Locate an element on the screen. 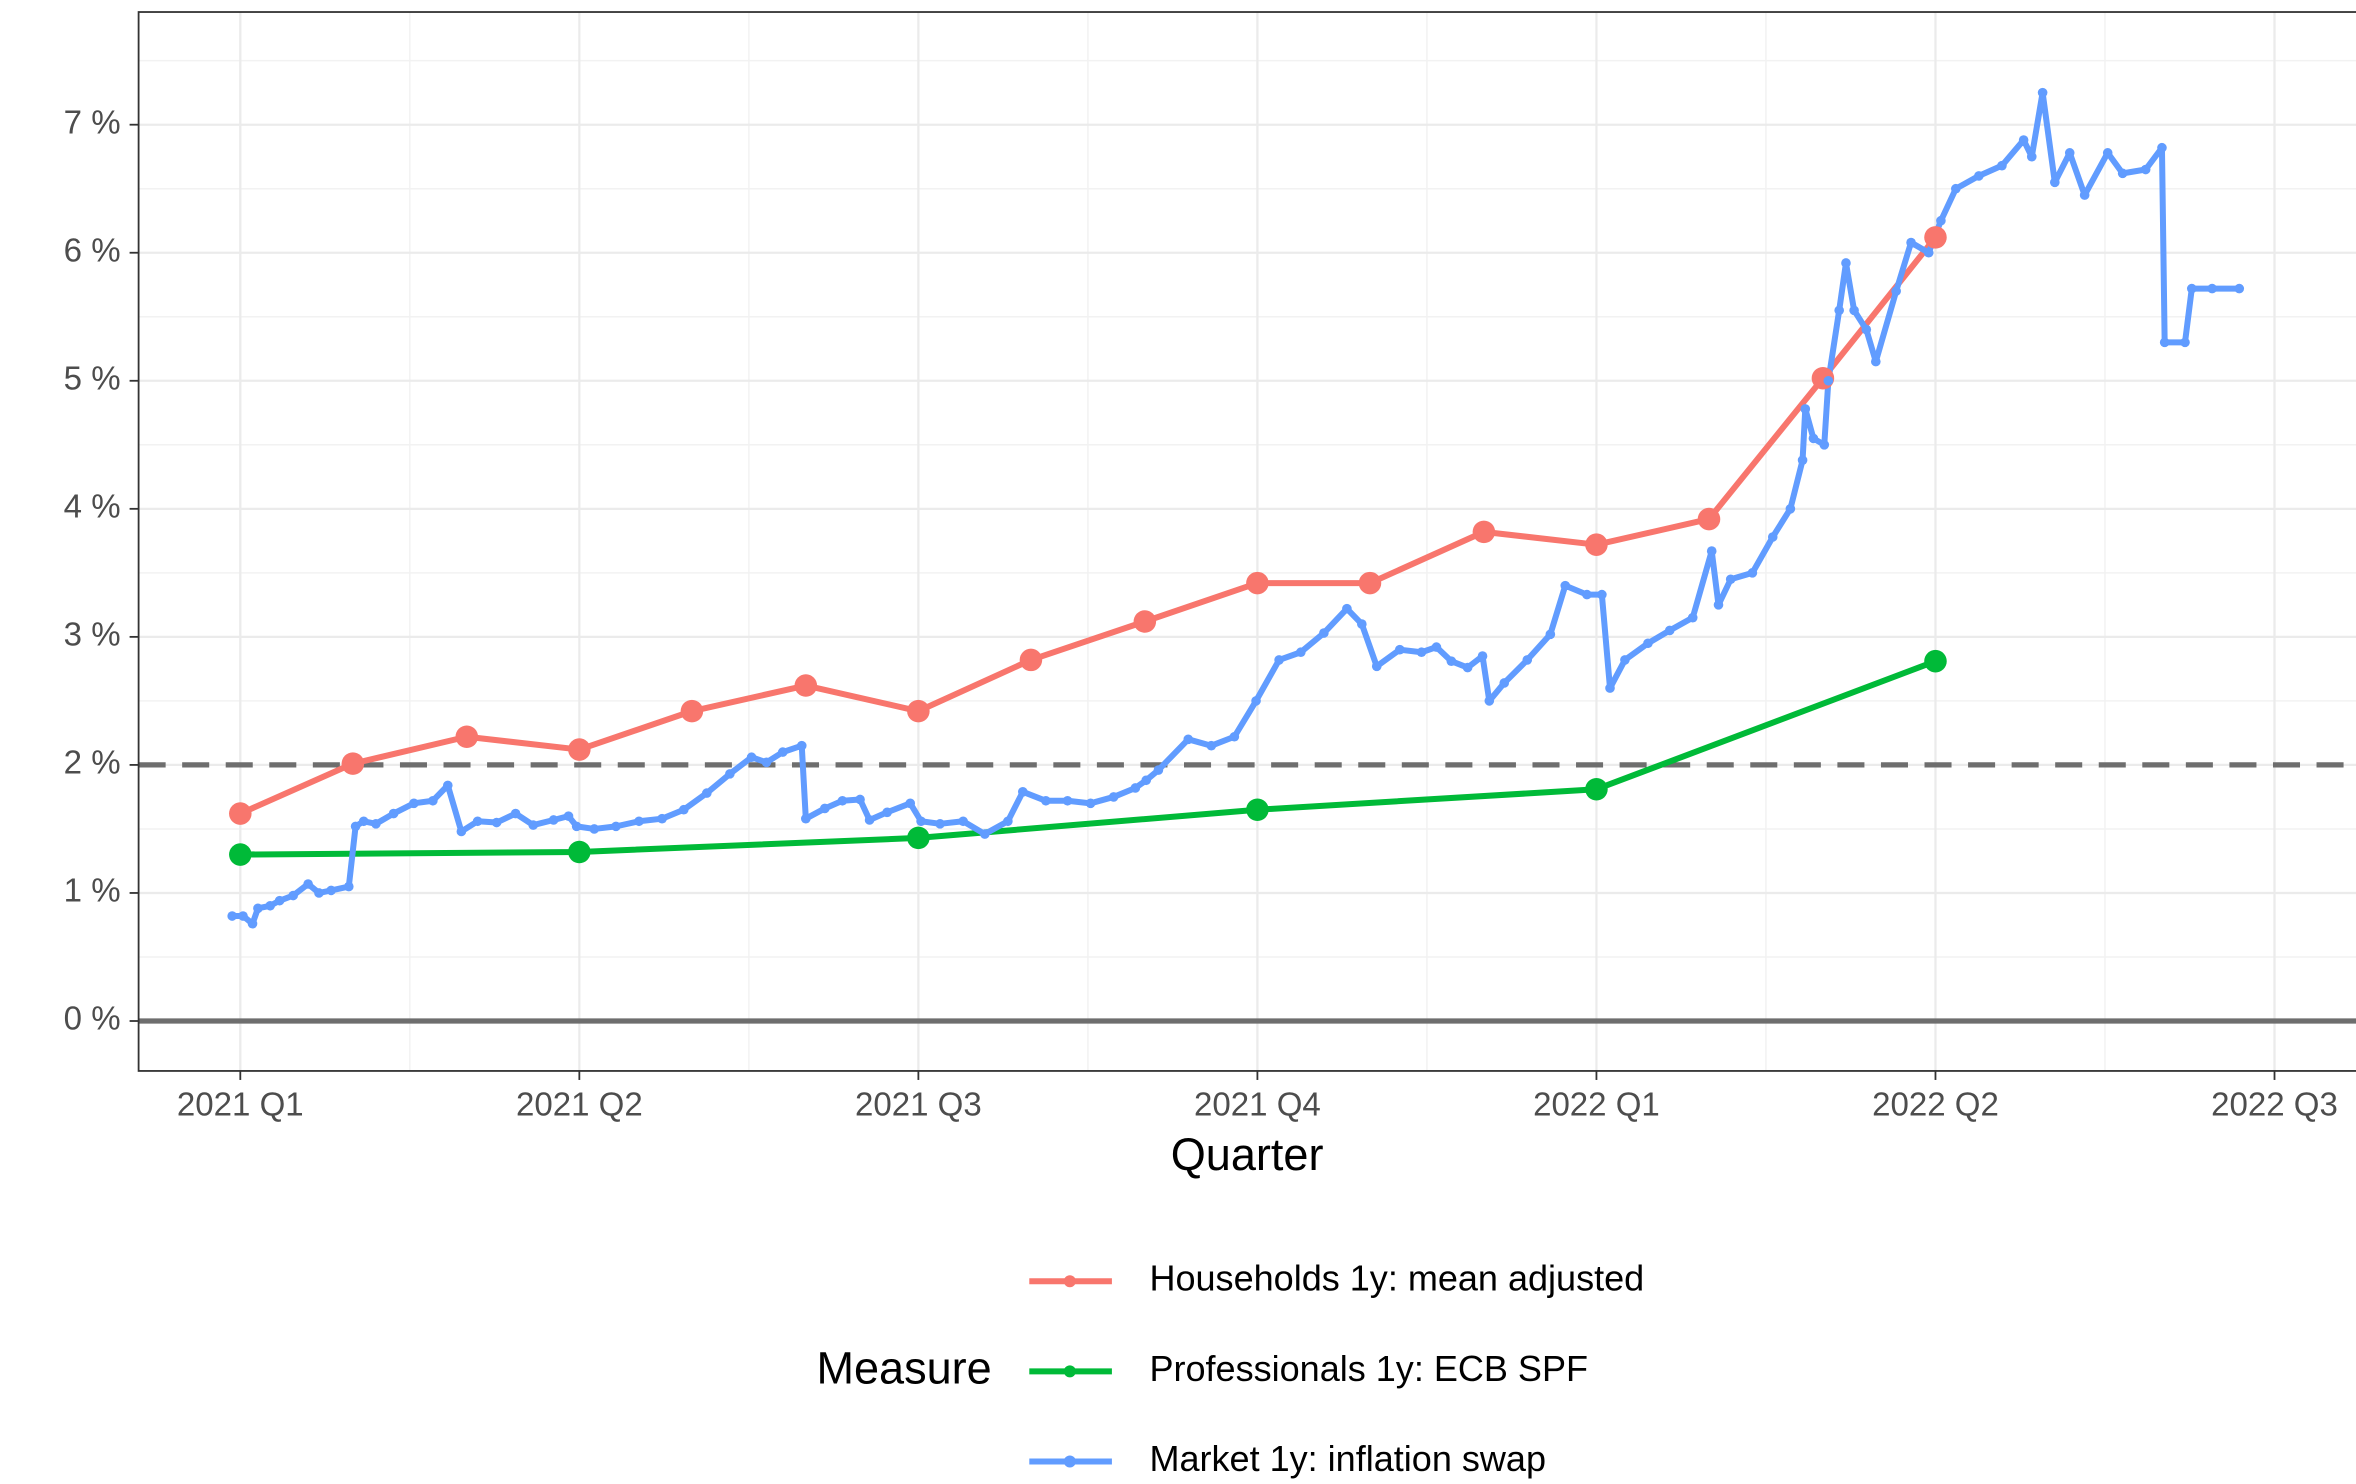 The image size is (2356, 1484). y-tick-label: 3 % is located at coordinates (92, 635).